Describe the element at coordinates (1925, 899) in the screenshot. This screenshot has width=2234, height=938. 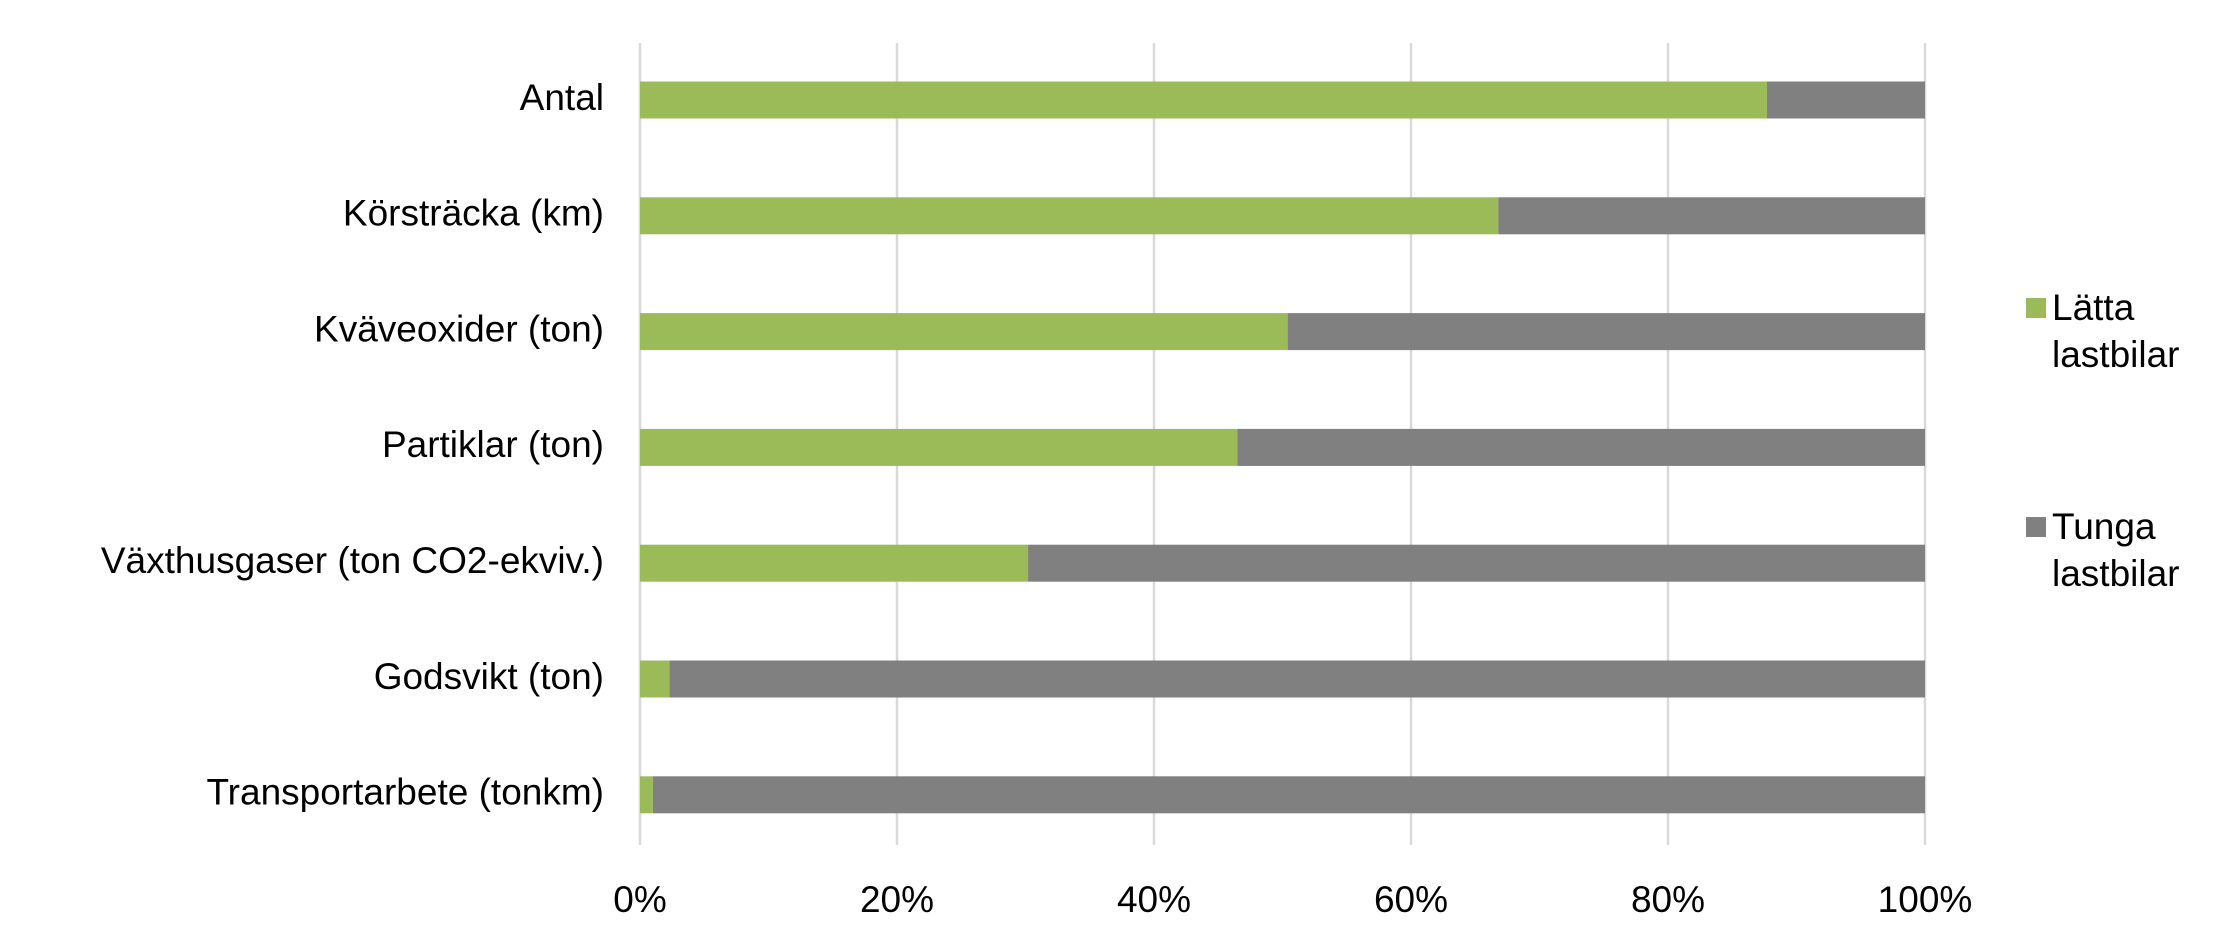
I see `x-tick-label: 100%` at that location.